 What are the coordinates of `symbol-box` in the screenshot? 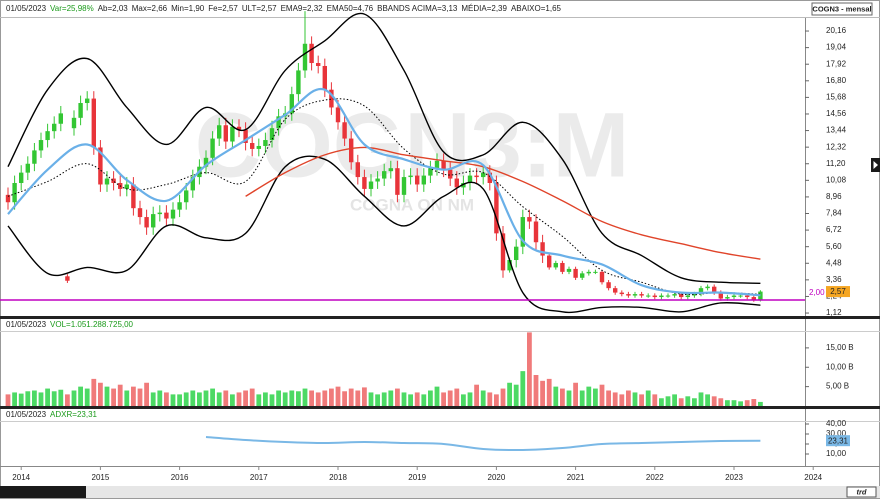 It's located at (842, 9).